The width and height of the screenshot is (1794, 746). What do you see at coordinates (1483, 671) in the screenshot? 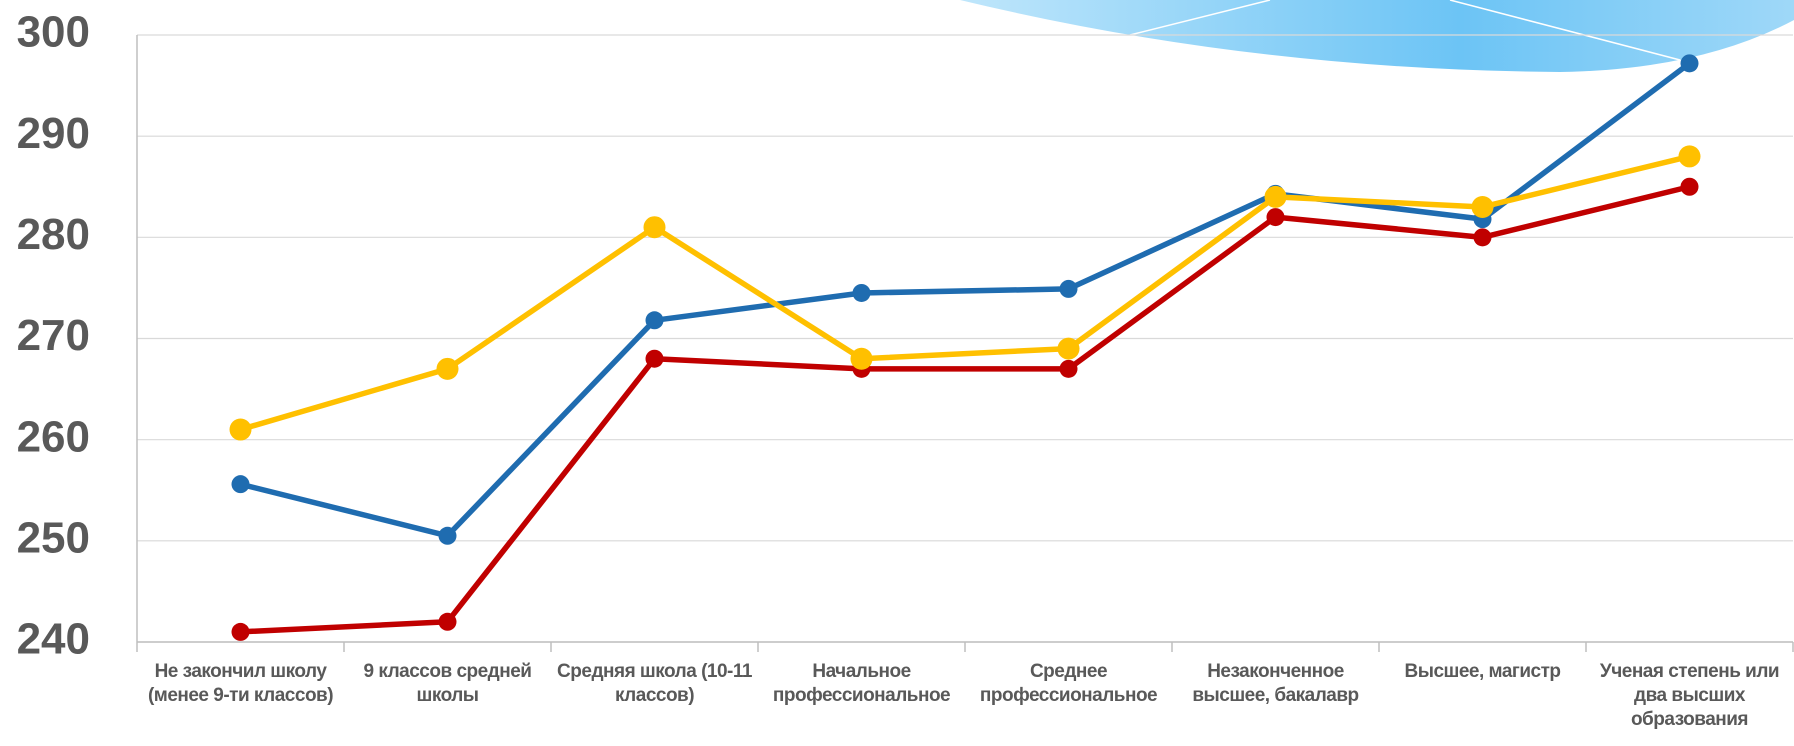
I see `x-tick-label: Высшее, магистр` at bounding box center [1483, 671].